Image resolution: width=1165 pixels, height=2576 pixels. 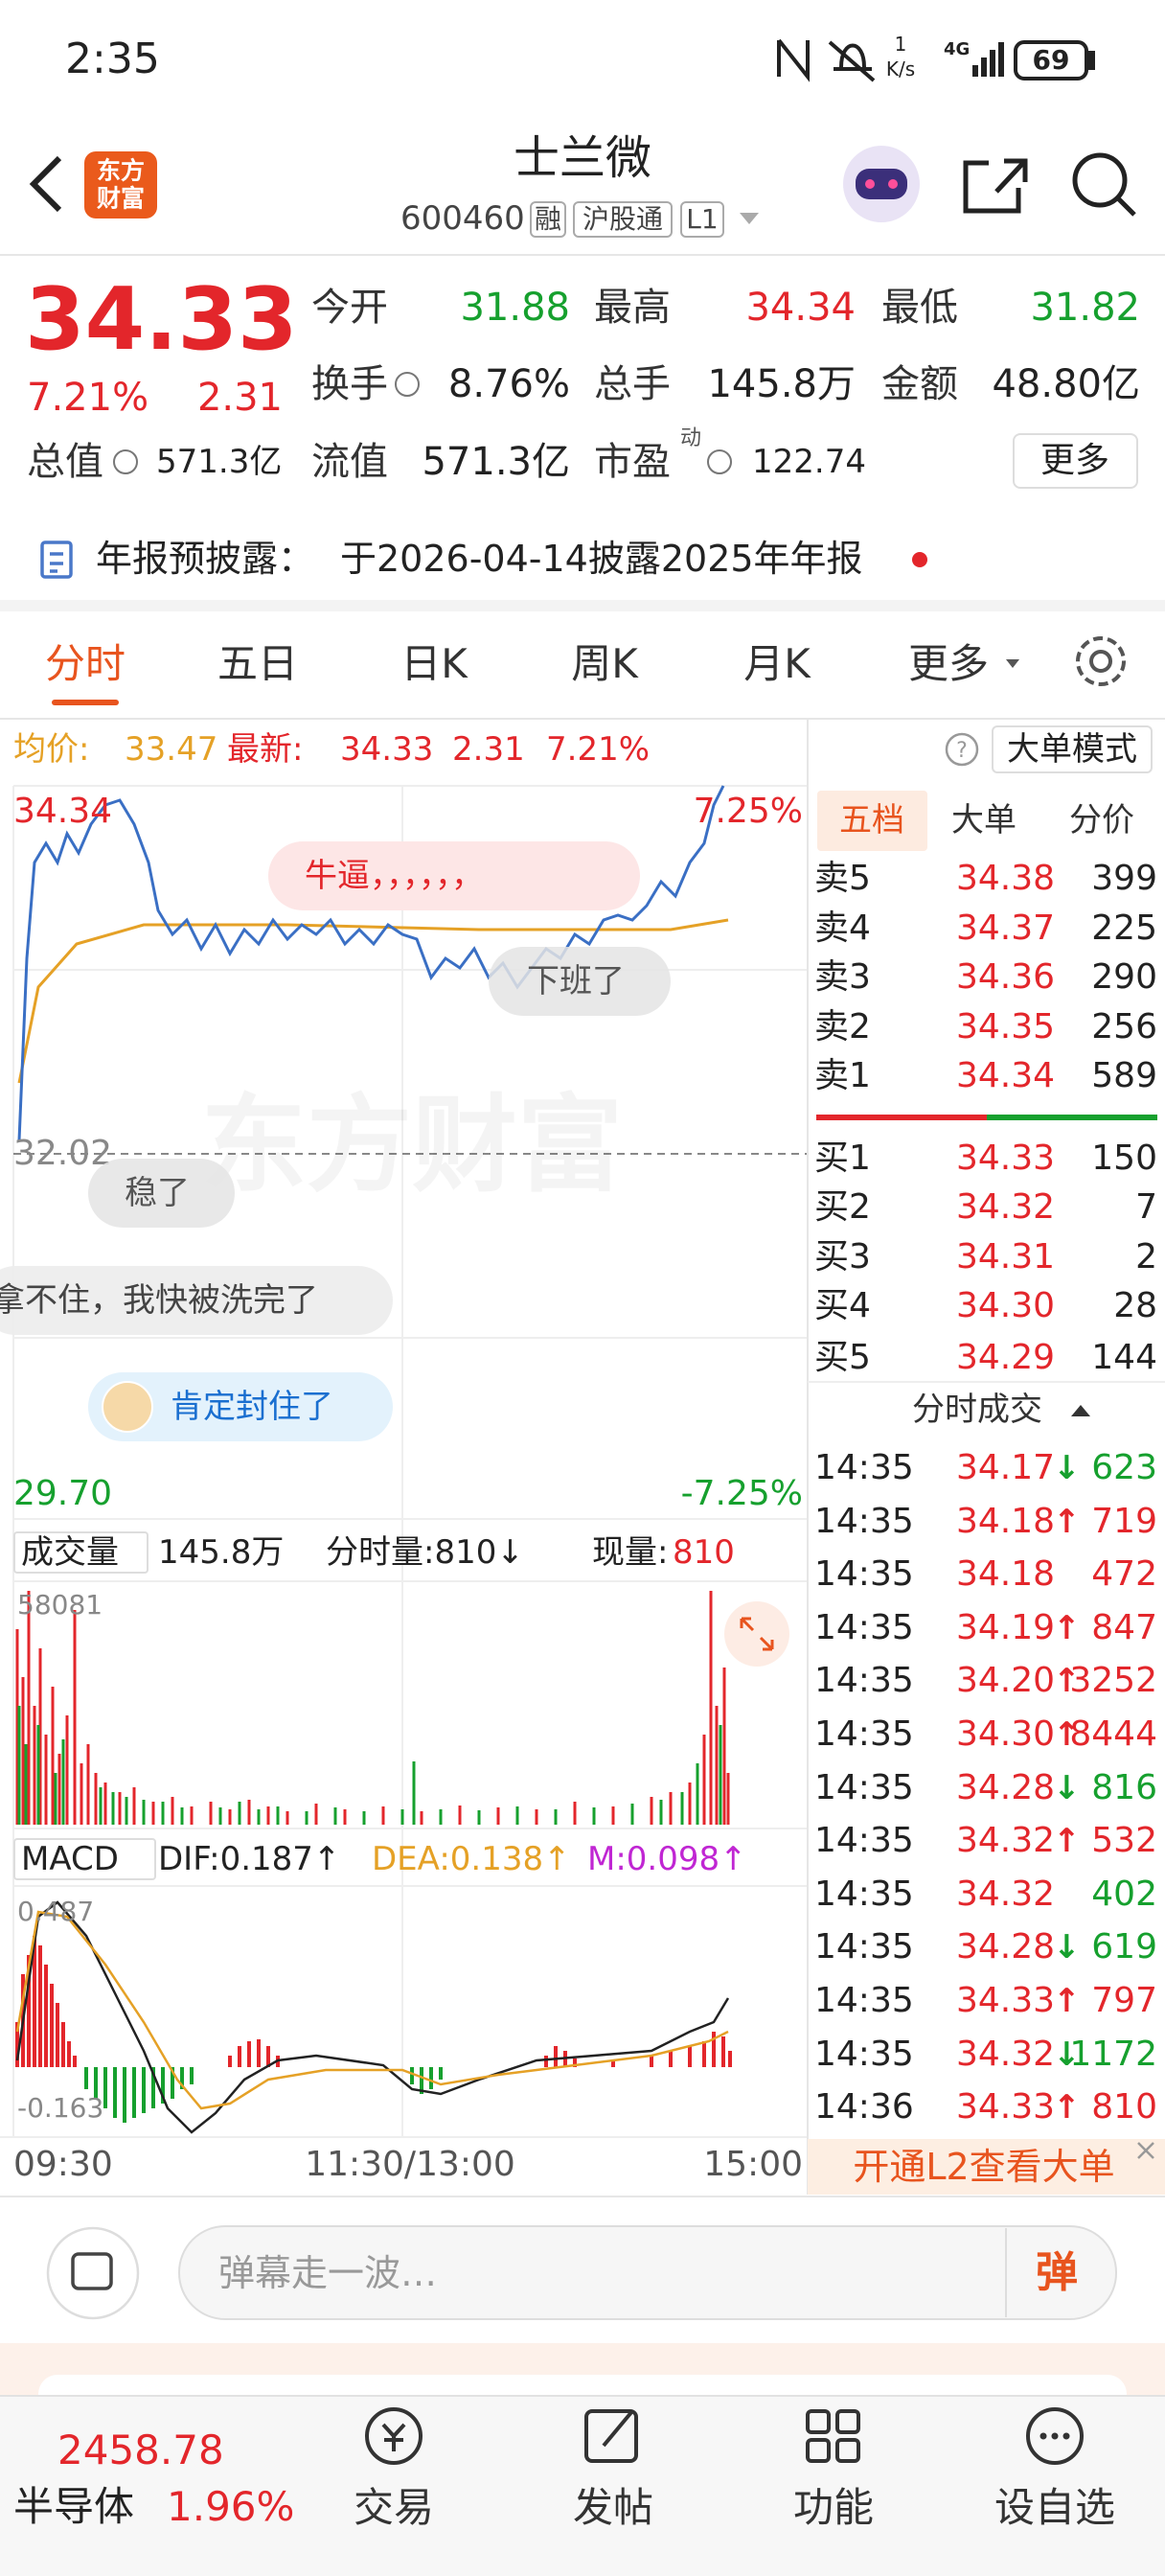 I want to click on stat-label: 金额, so click(x=919, y=384).